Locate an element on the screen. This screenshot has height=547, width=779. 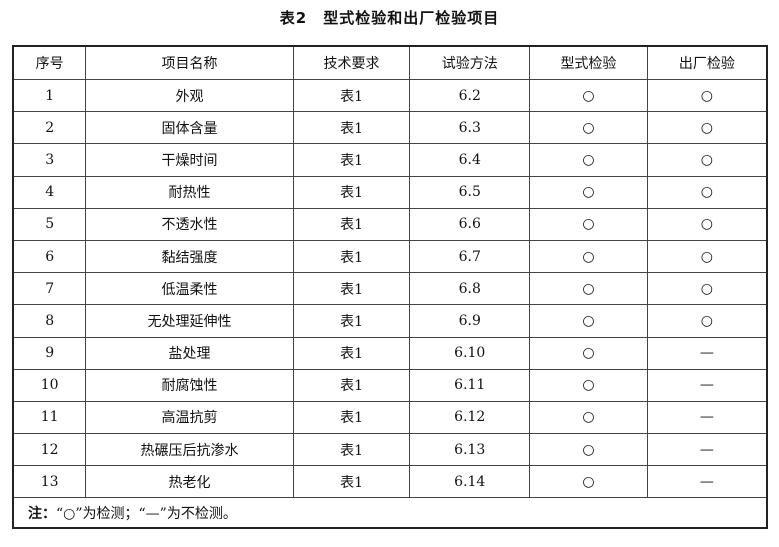
table-row: 13 热老化 表1 6.14 ○ — is located at coordinates (390, 482).